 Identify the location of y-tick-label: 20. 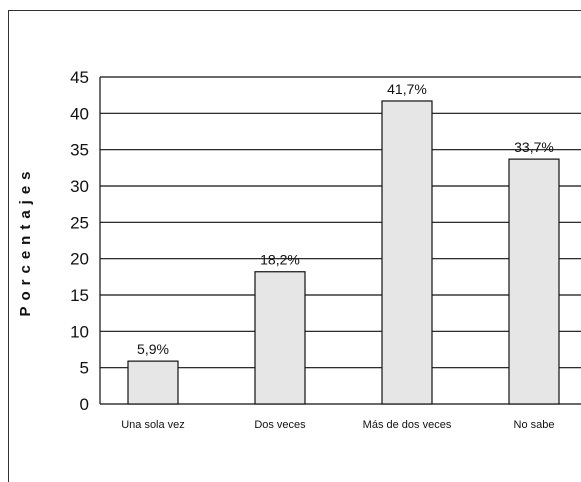
(79, 259).